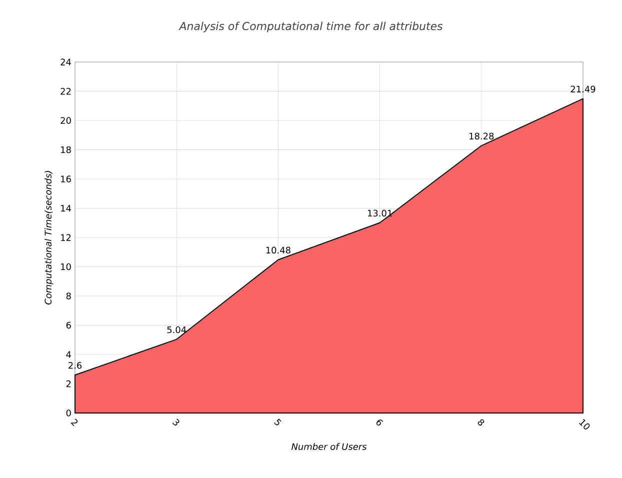 The width and height of the screenshot is (622, 478). What do you see at coordinates (68, 354) in the screenshot?
I see `y-tick-label: 4` at bounding box center [68, 354].